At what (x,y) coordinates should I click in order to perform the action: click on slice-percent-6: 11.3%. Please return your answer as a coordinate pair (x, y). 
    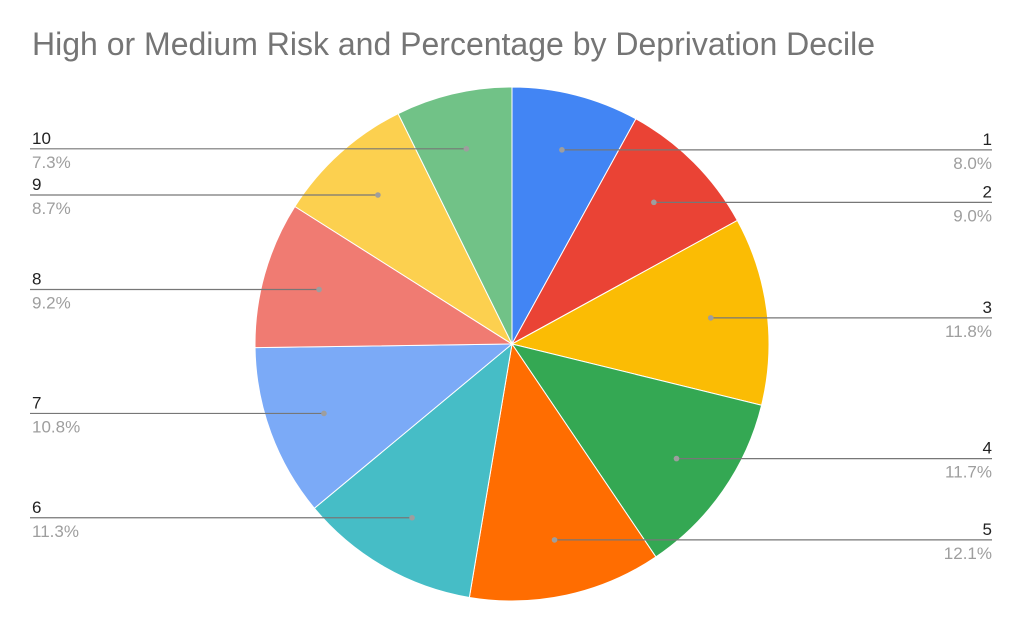
    Looking at the image, I should click on (55, 531).